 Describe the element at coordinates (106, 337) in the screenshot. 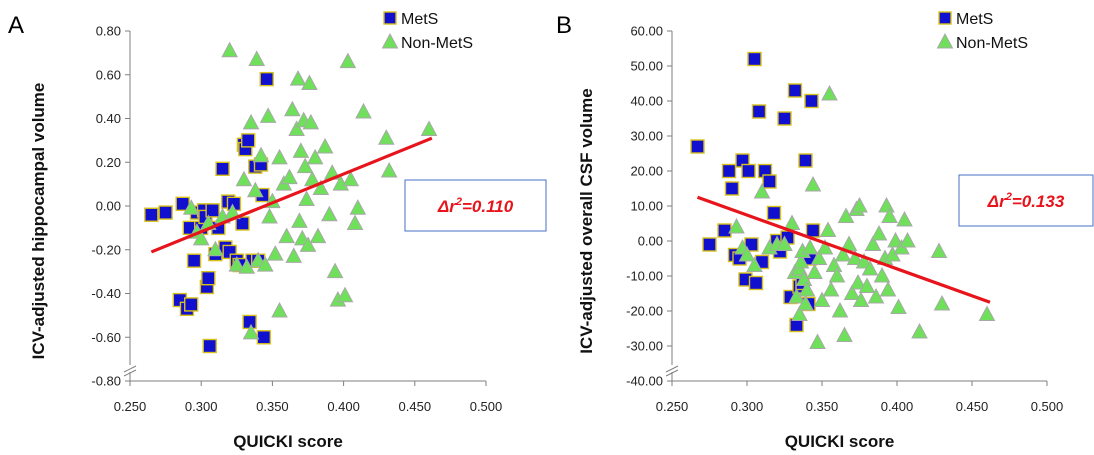

I see `y-tick-label: -0.60` at that location.